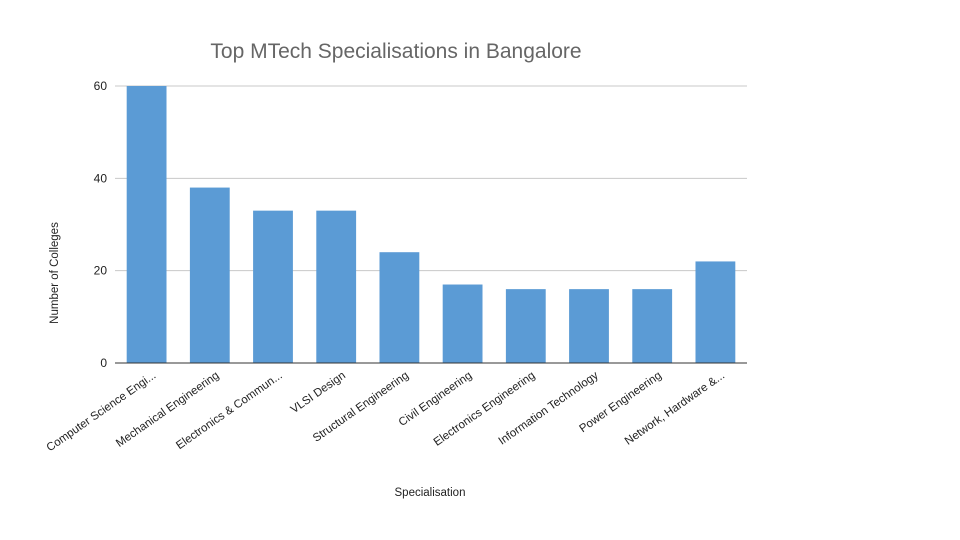 The image size is (960, 540). Describe the element at coordinates (101, 178) in the screenshot. I see `y-tick-label: 40` at that location.